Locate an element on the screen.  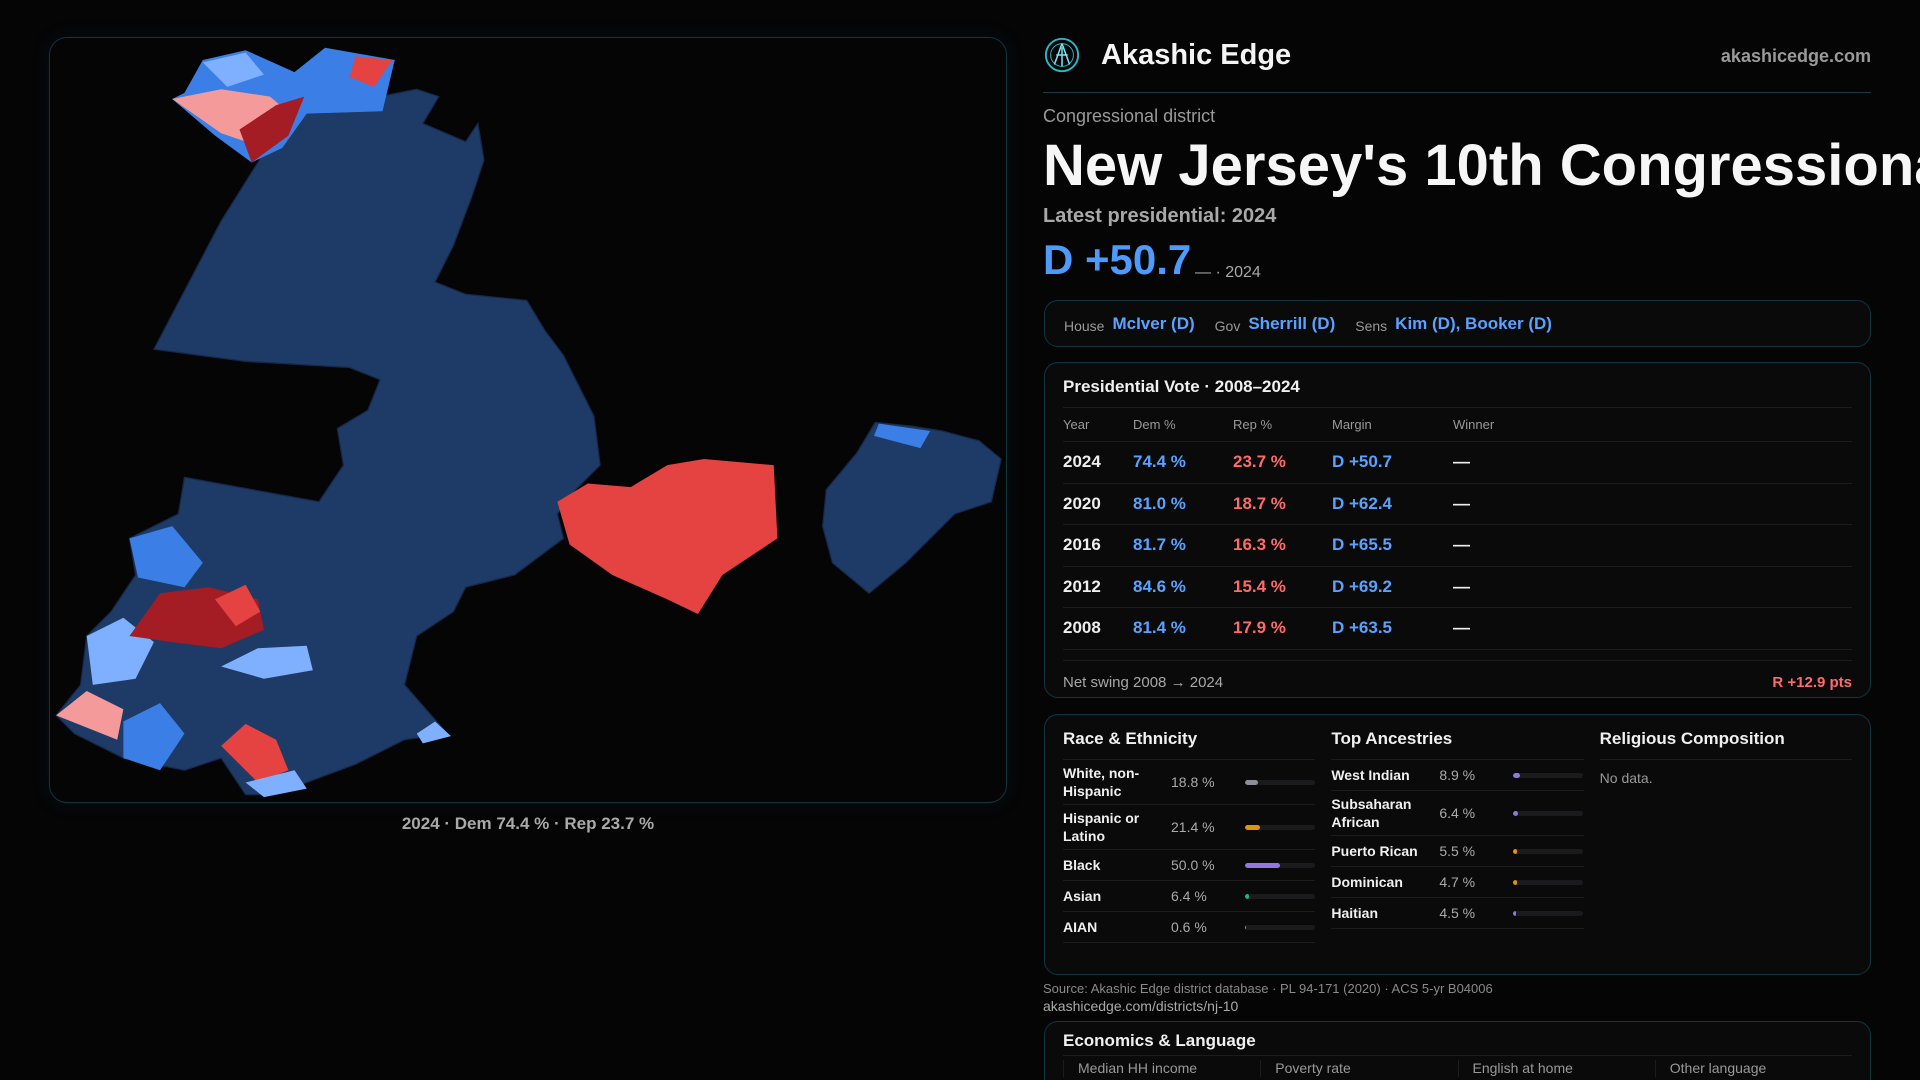
list-item: Haitian 4.5 % is located at coordinates (1457, 913).